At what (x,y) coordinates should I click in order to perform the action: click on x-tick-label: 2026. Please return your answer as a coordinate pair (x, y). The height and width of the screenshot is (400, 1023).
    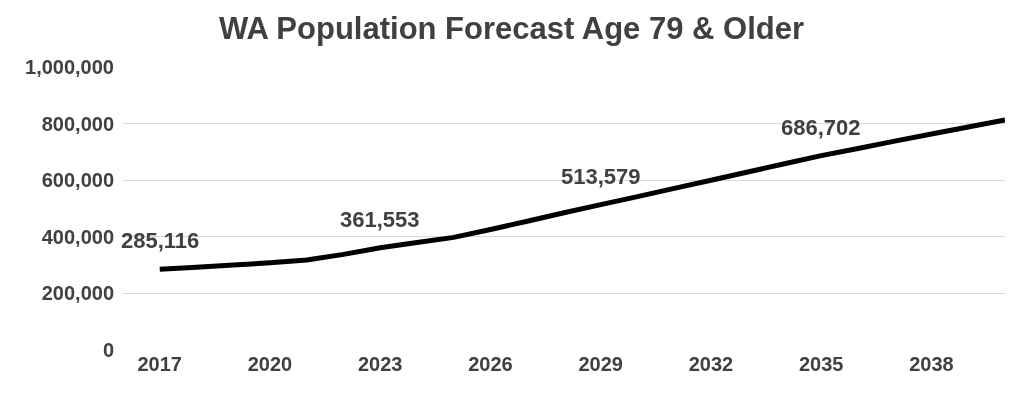
    Looking at the image, I should click on (490, 364).